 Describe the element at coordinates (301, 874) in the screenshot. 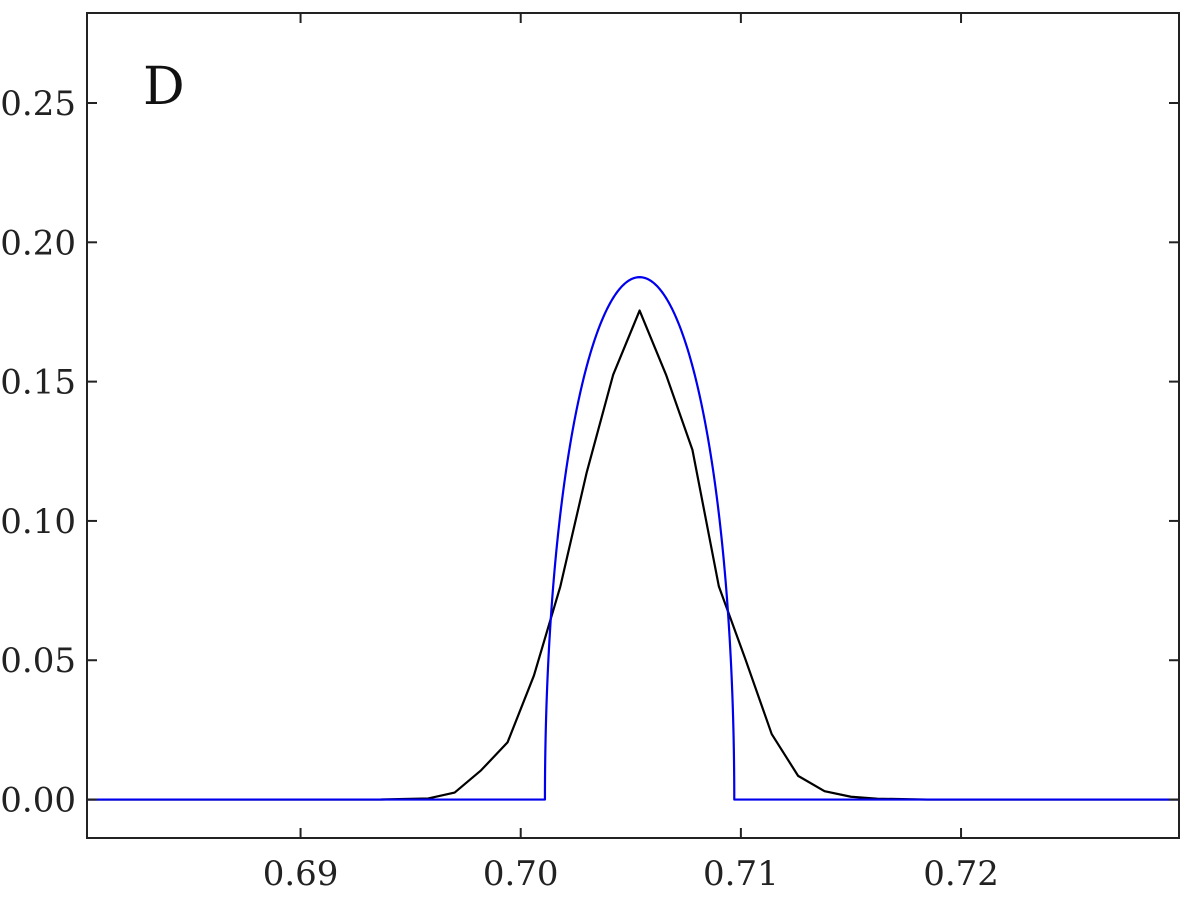

I see `x-tick-label: 0.69` at that location.